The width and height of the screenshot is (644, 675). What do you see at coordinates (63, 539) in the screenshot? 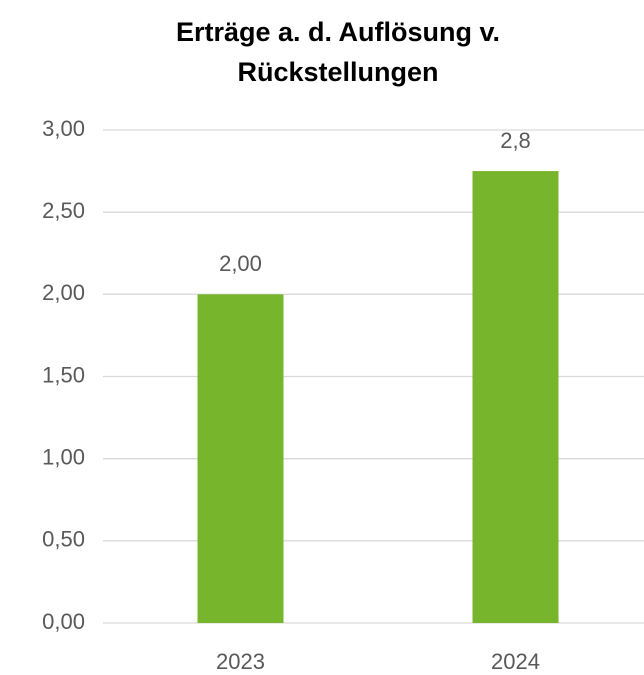
I see `y-tick-label: 0,50` at bounding box center [63, 539].